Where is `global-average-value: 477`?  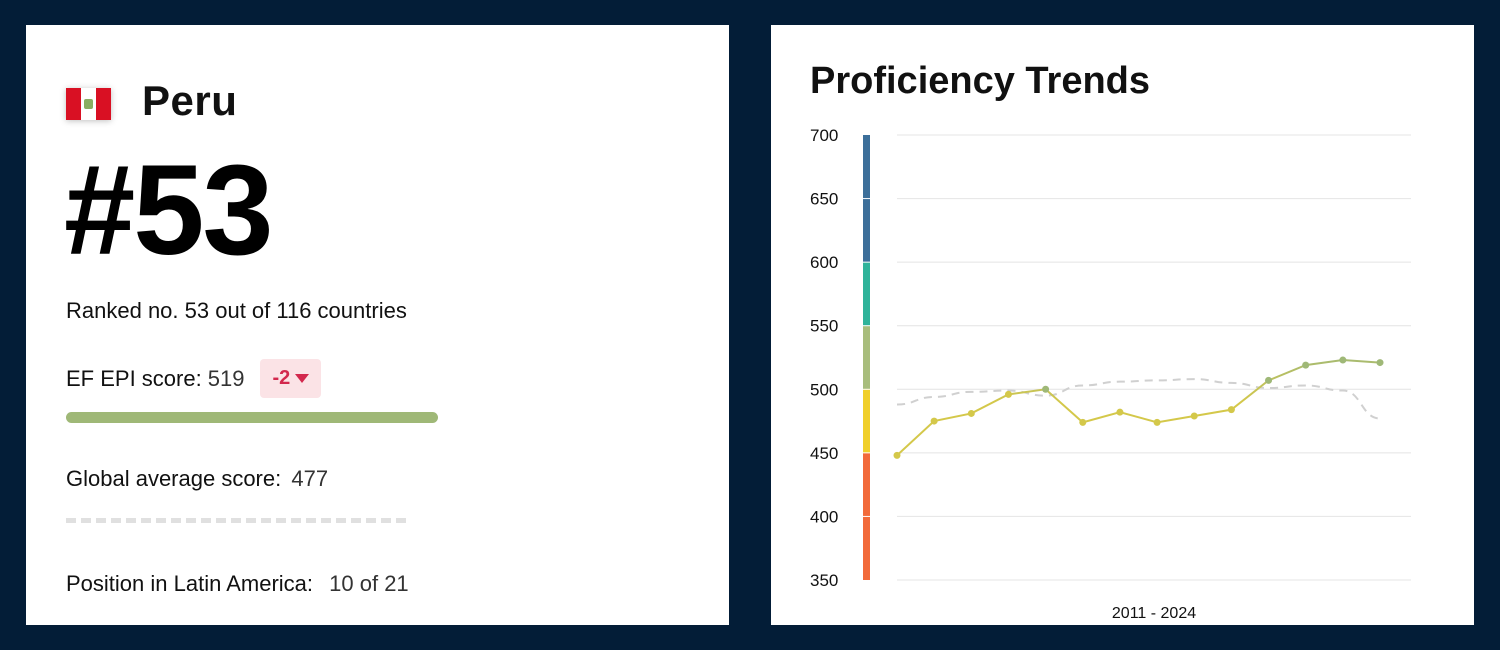 global-average-value: 477 is located at coordinates (310, 478).